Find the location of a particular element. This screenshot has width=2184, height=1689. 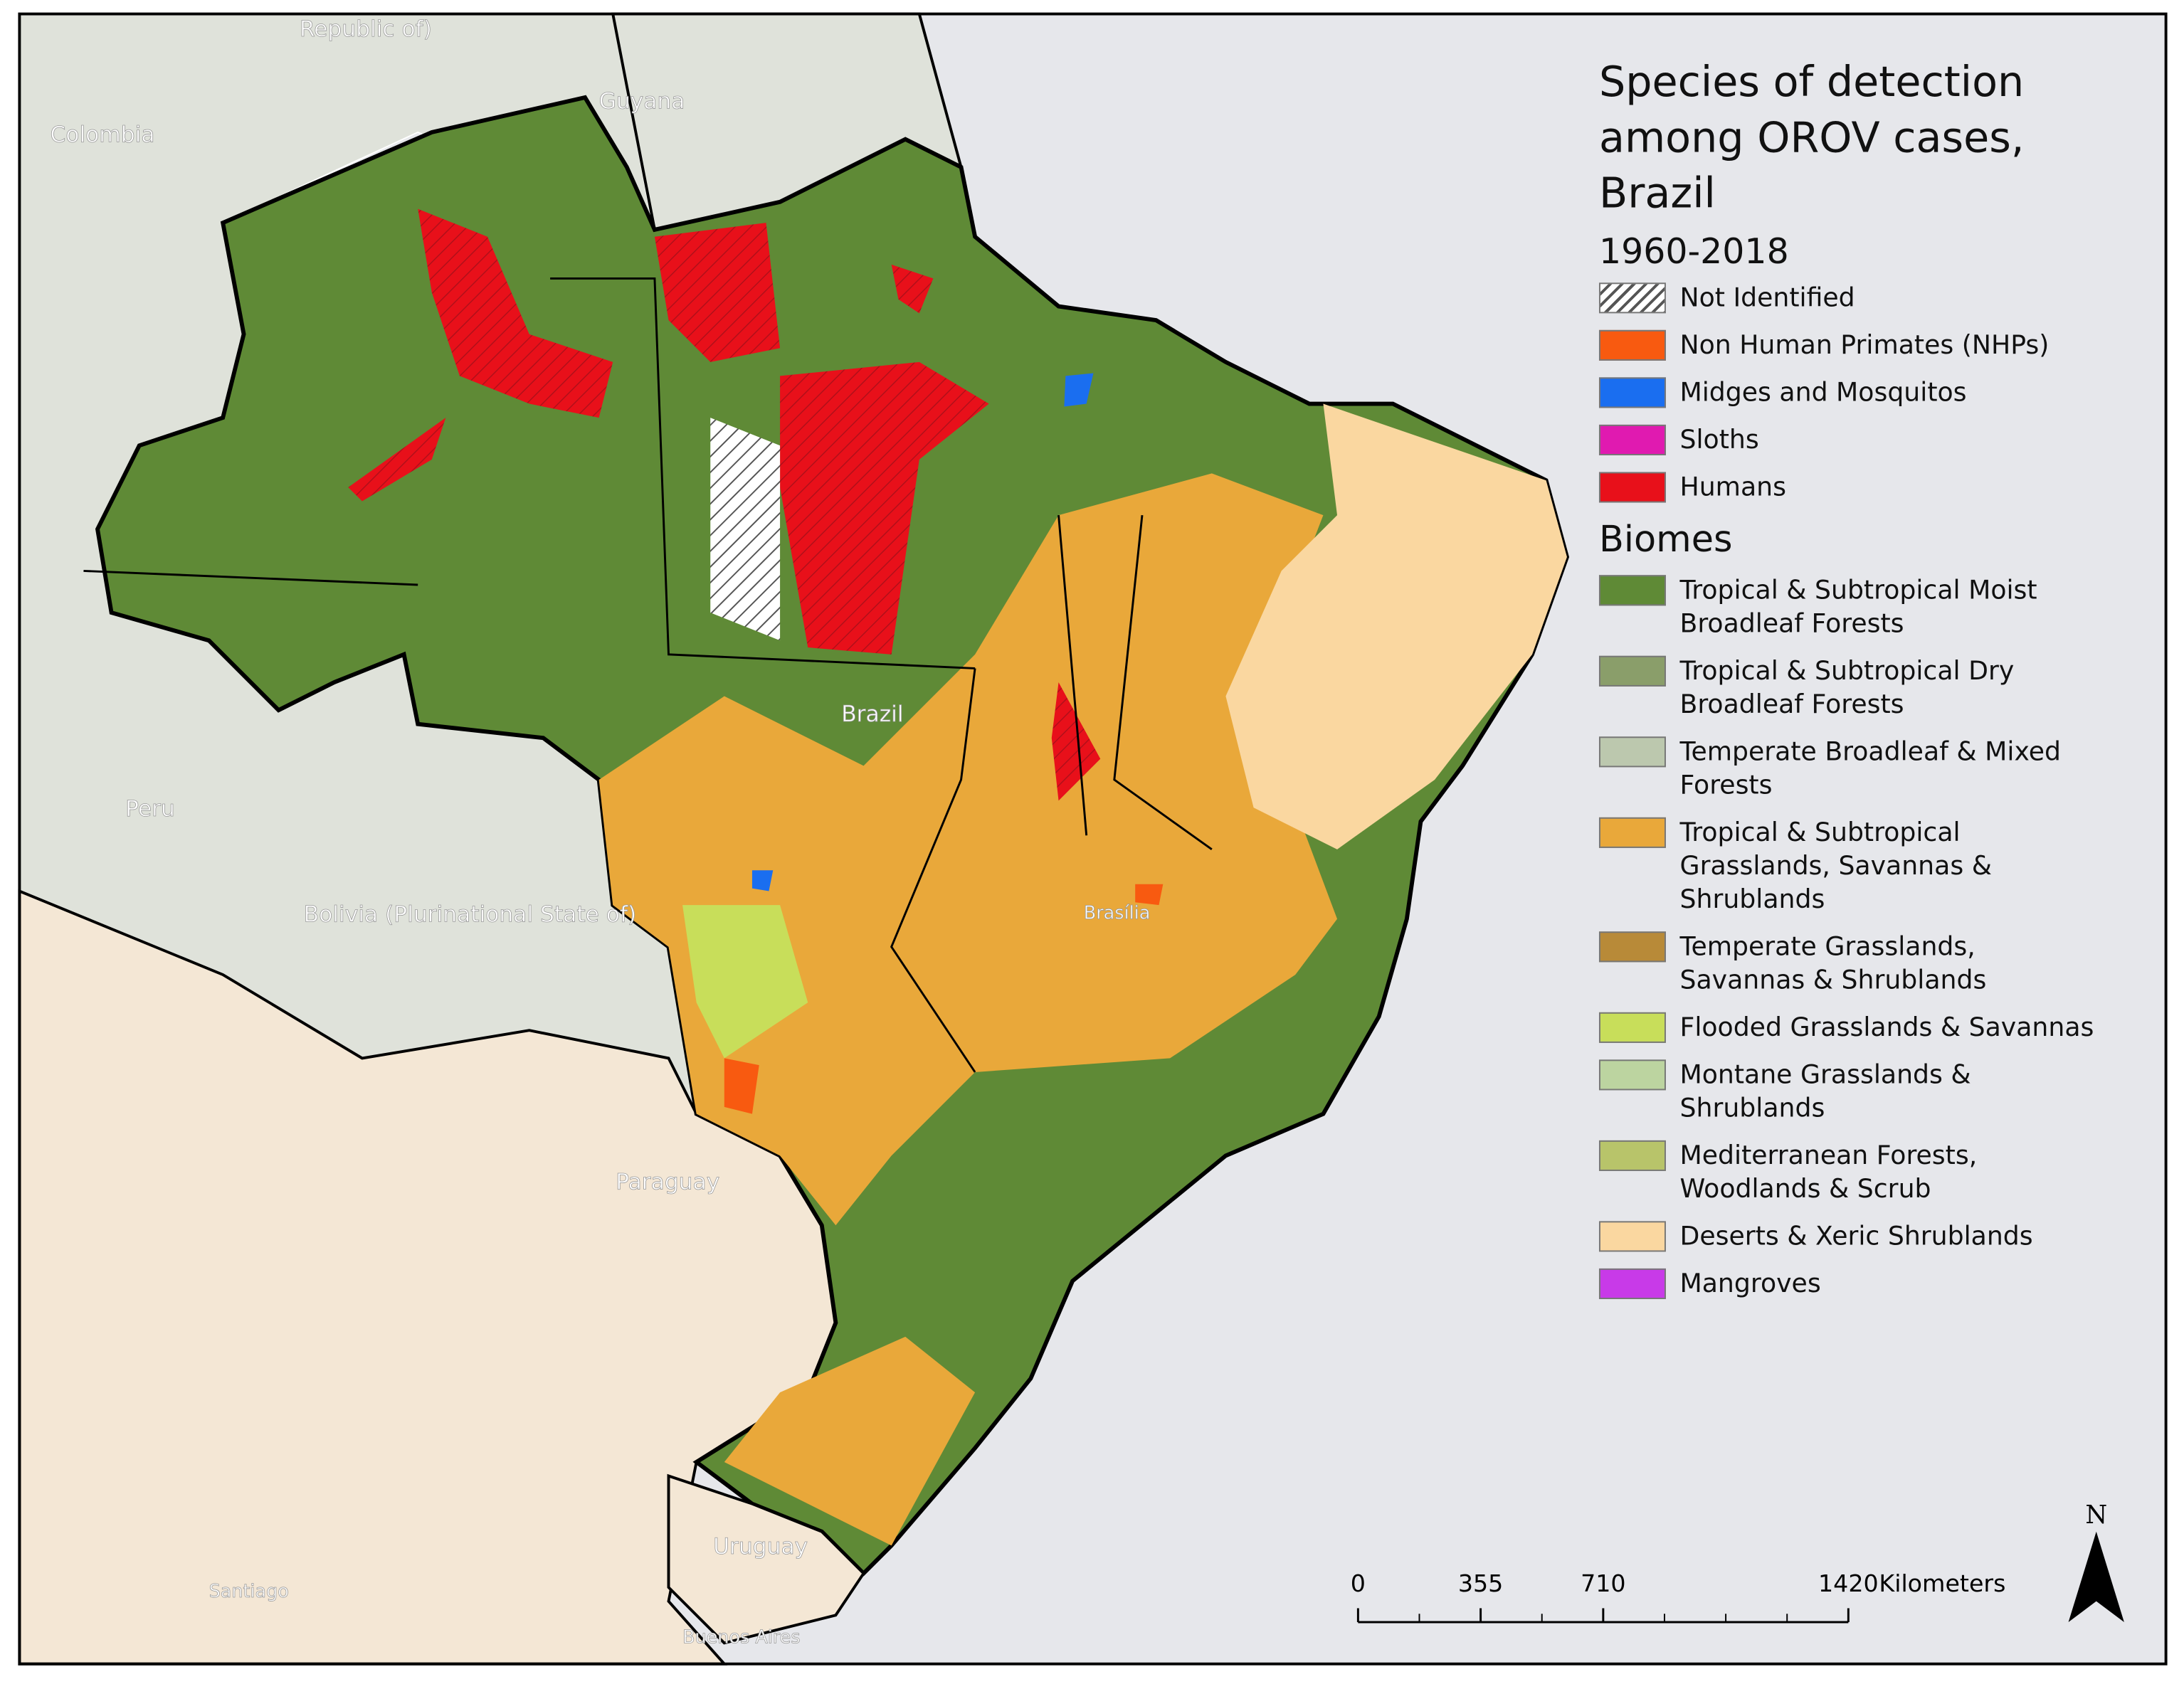

scale-label: 1420 is located at coordinates (1848, 1583).